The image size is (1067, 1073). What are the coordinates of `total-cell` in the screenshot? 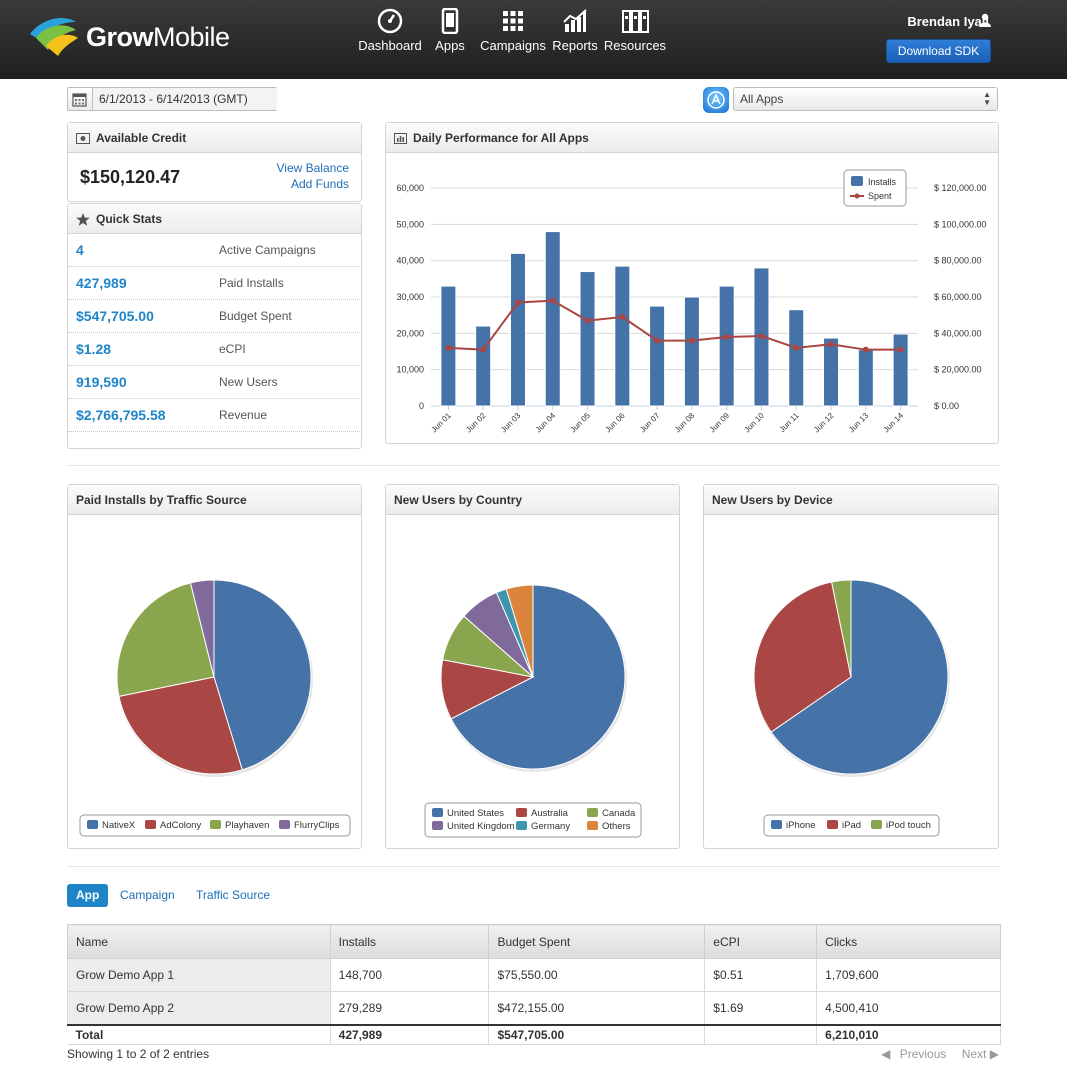 It's located at (761, 1034).